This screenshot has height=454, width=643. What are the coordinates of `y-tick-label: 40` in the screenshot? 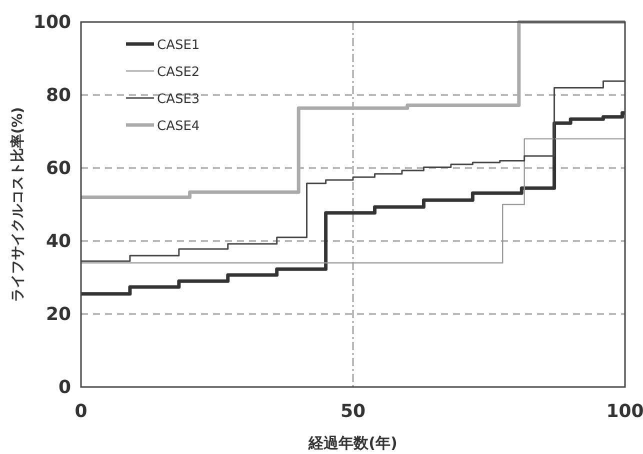 It's located at (58, 241).